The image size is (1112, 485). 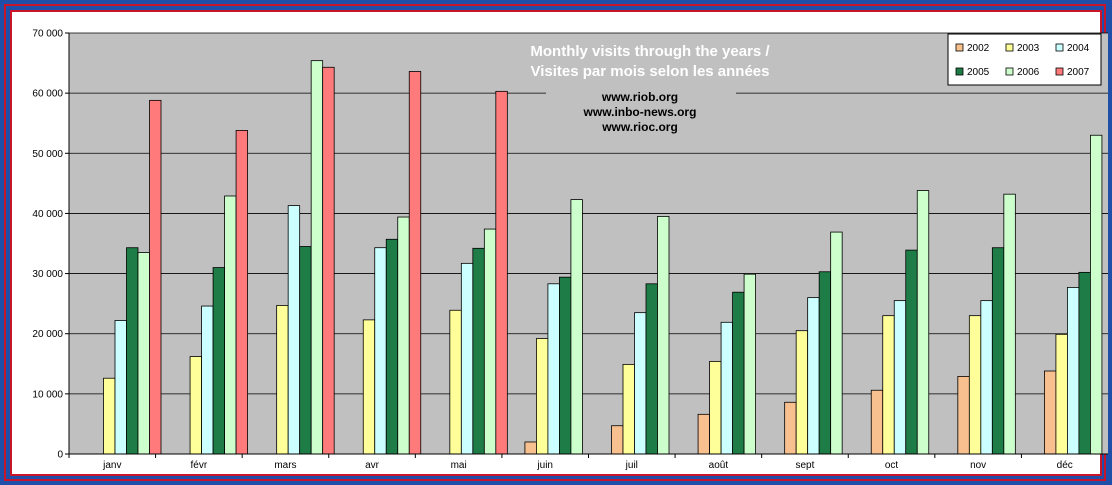 I want to click on bar-2007-mai, so click(x=501, y=272).